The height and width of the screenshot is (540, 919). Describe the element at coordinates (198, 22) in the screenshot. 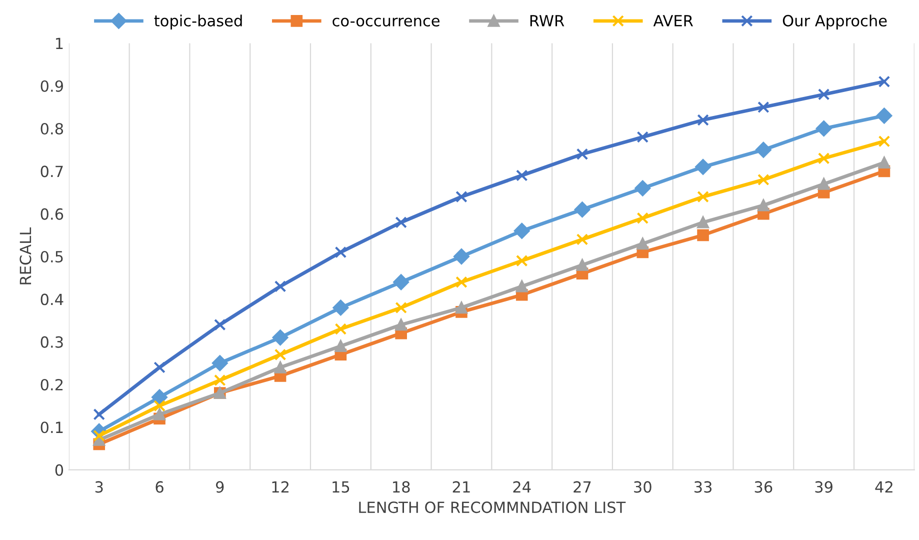

I see `legend-label: topic-based` at that location.